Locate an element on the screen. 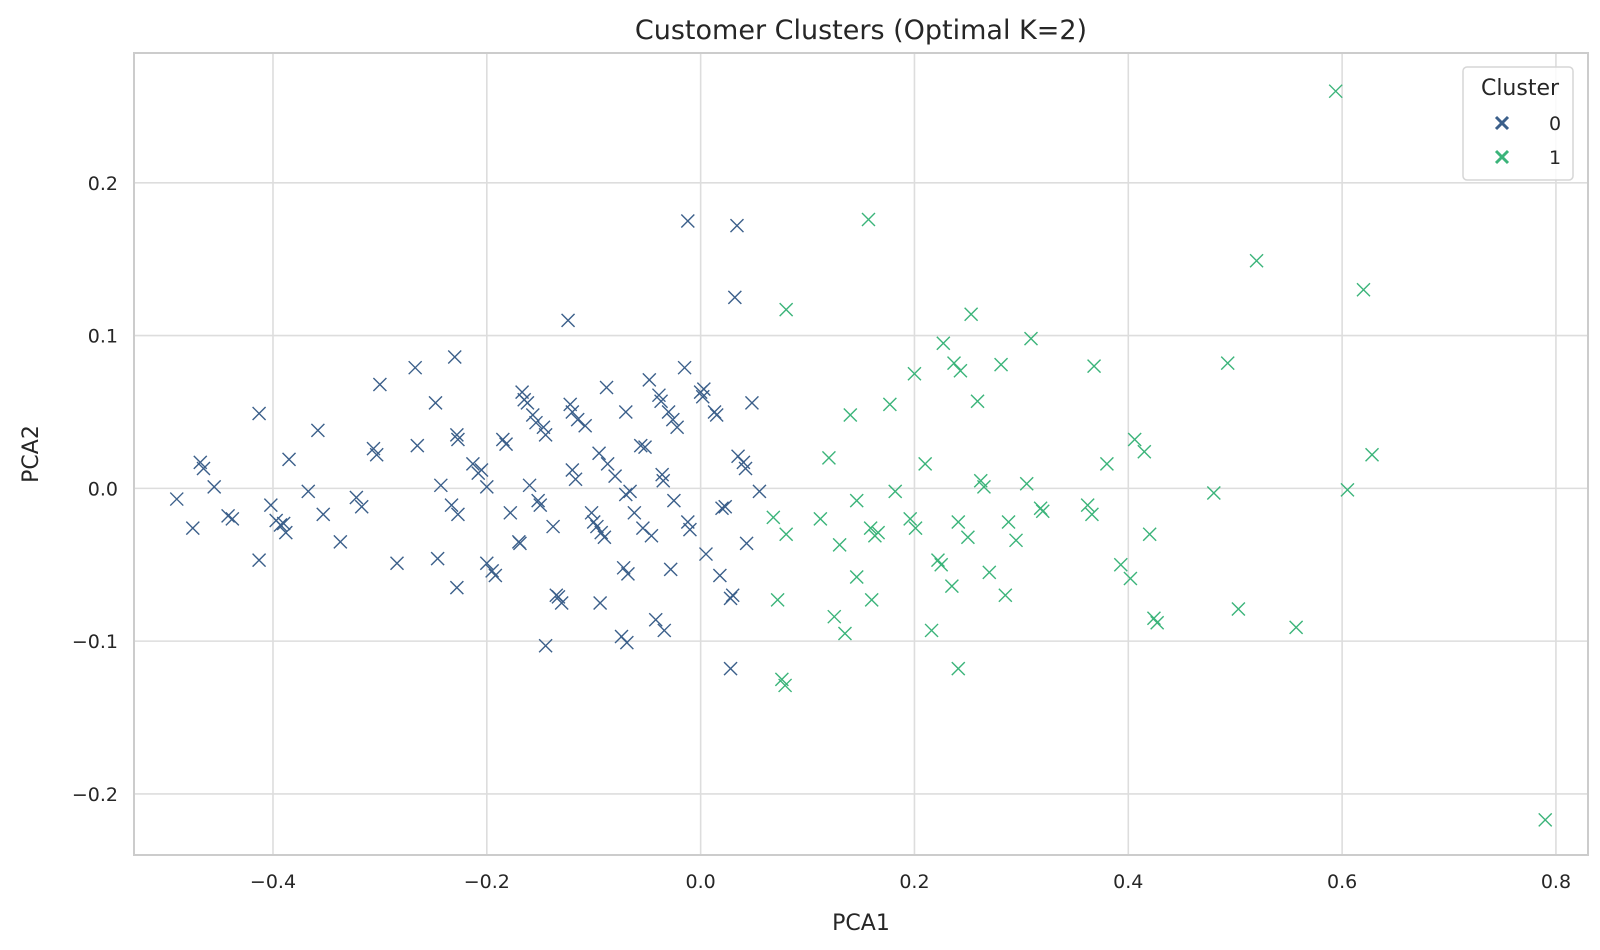  y-tick-label: 0.1 is located at coordinates (103, 337).